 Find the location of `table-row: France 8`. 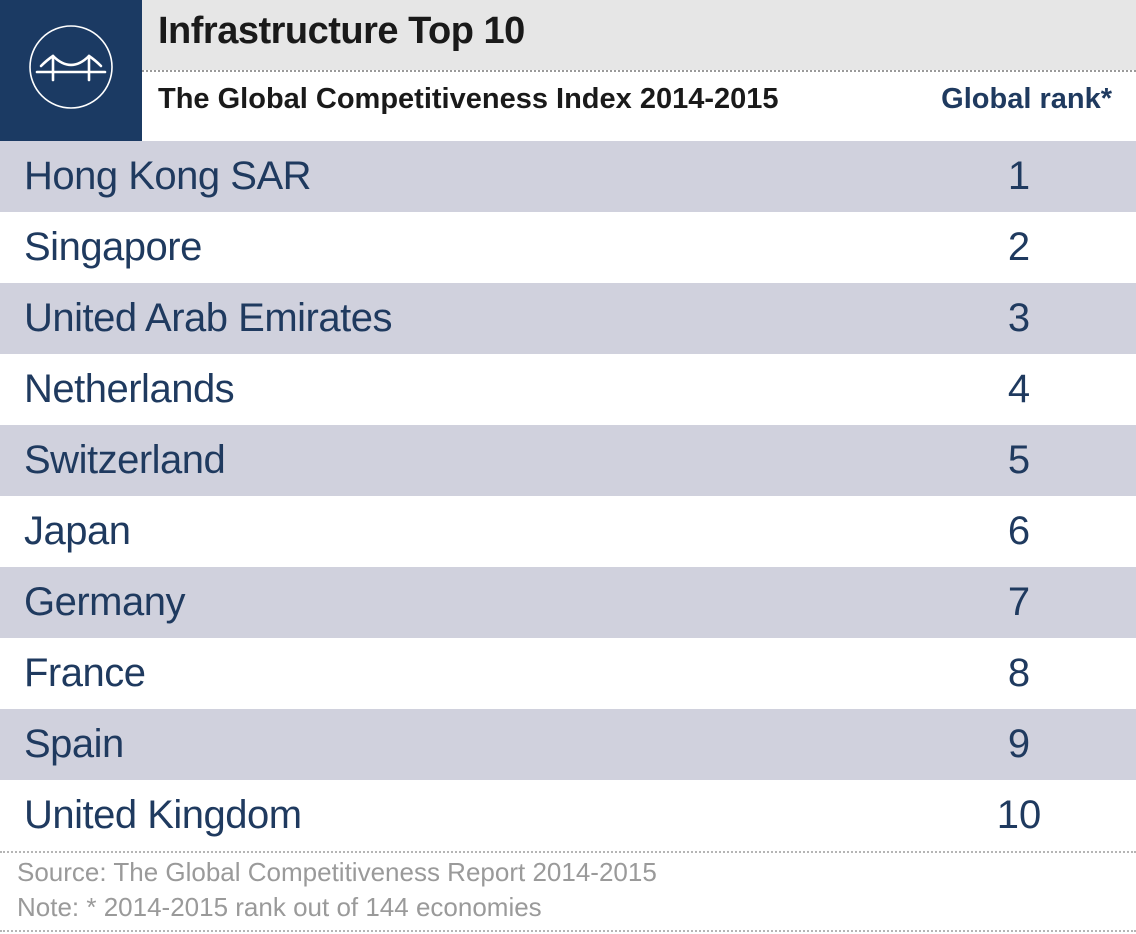

table-row: France 8 is located at coordinates (568, 673).